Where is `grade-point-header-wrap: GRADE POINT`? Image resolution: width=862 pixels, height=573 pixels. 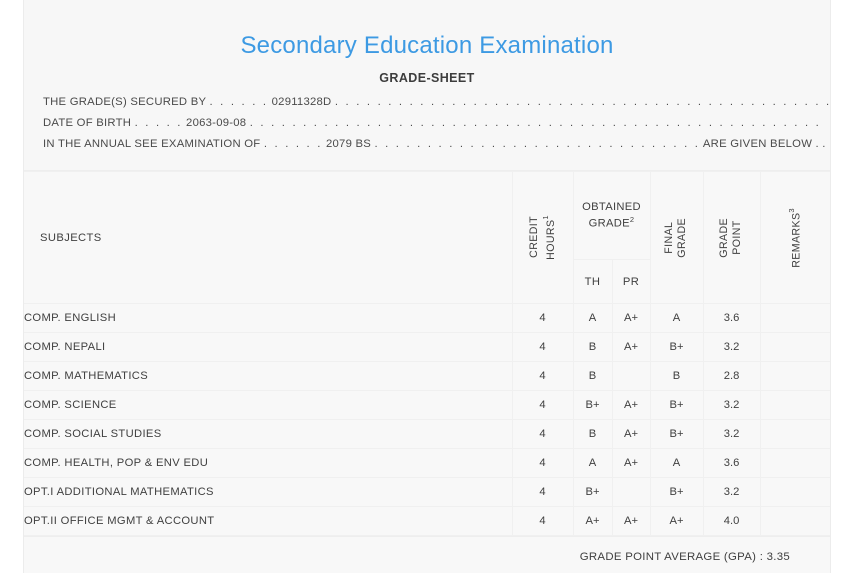
grade-point-header-wrap: GRADE POINT is located at coordinates (732, 238).